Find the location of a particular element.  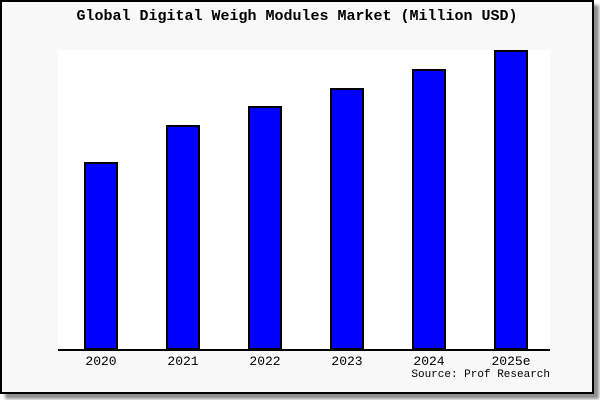

bar-2025e is located at coordinates (511, 200).